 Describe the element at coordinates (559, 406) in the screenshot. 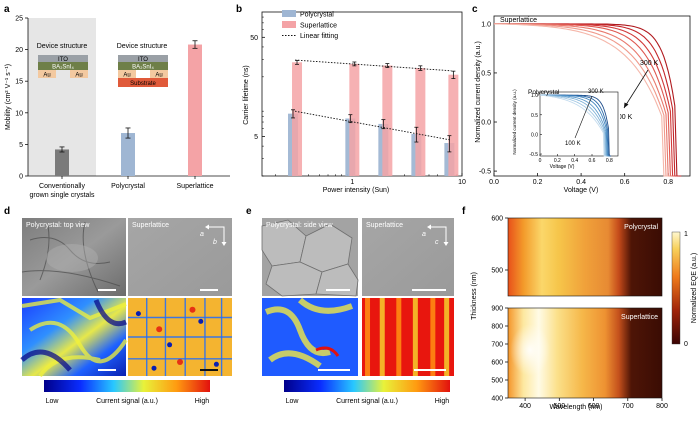

I see `heatmap-xtick-label: 500` at that location.